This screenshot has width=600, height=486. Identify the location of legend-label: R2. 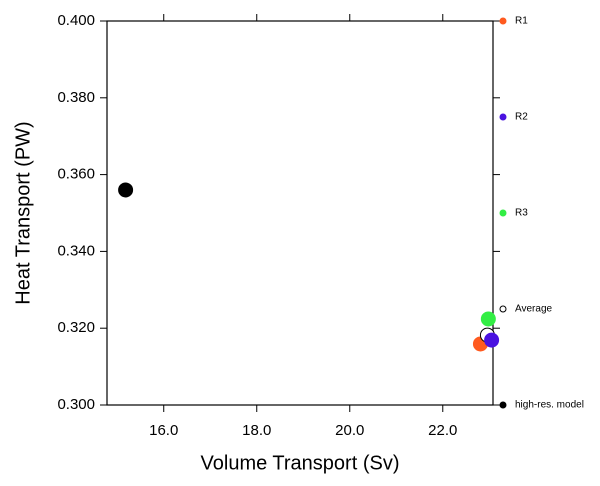
(521, 117).